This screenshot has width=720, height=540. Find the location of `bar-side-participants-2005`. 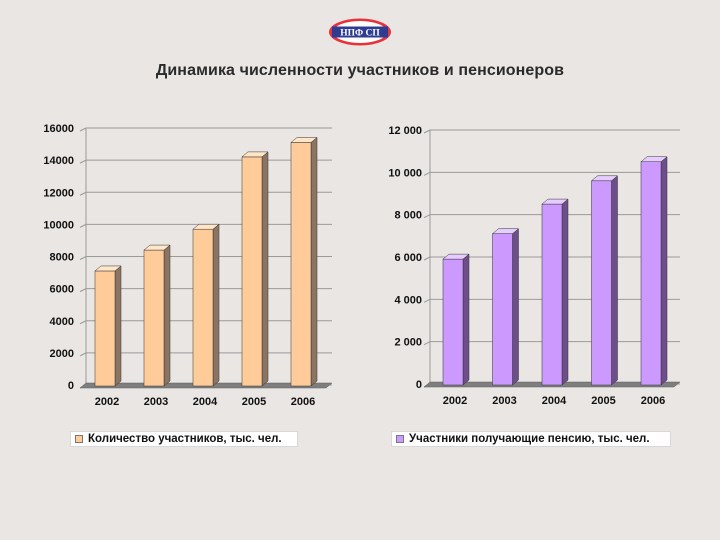

bar-side-participants-2005 is located at coordinates (265, 269).